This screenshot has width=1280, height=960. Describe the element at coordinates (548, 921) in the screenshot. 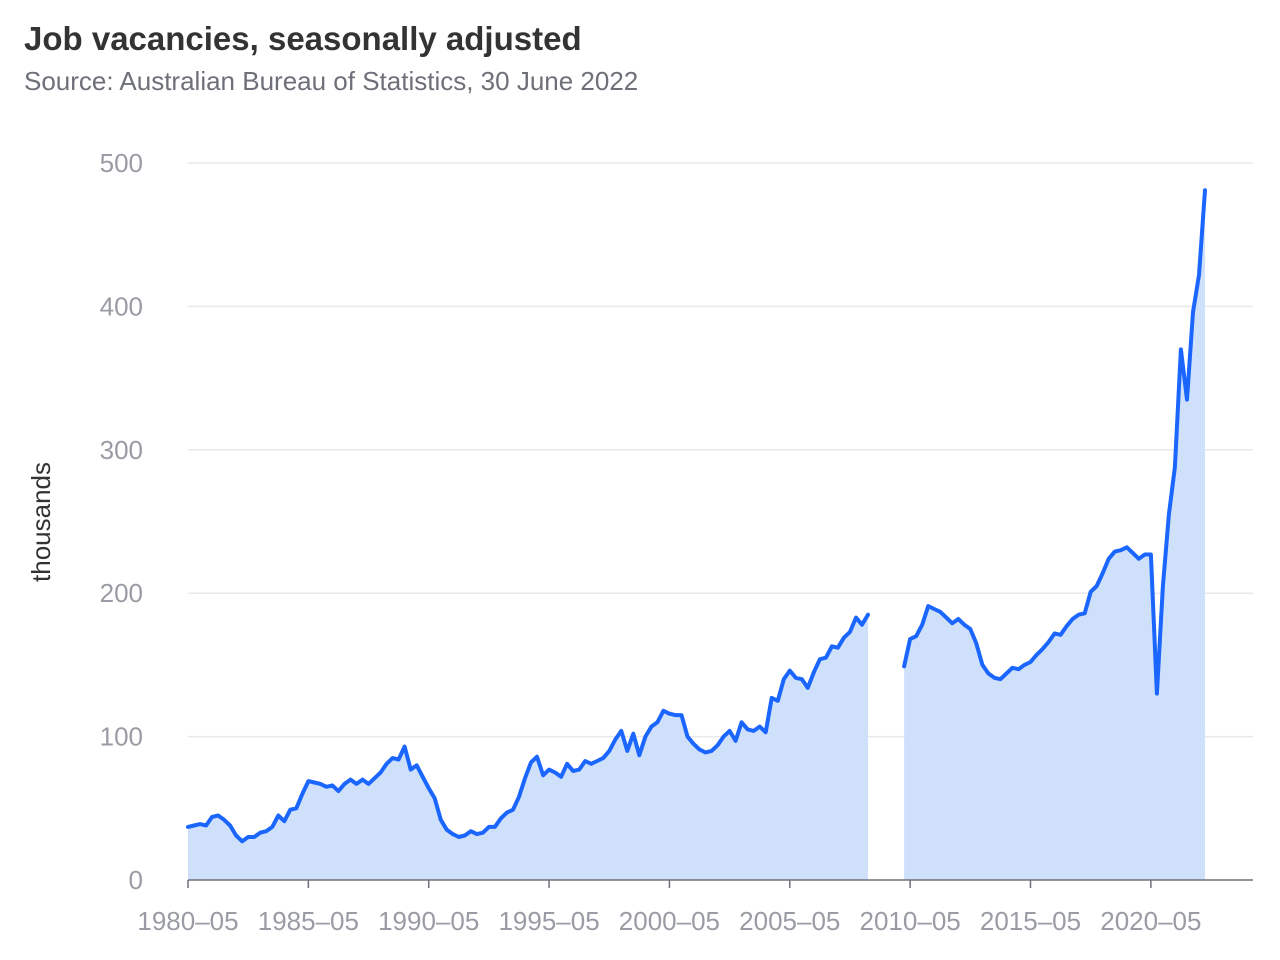

I see `x-tick-label: 1995–05` at that location.